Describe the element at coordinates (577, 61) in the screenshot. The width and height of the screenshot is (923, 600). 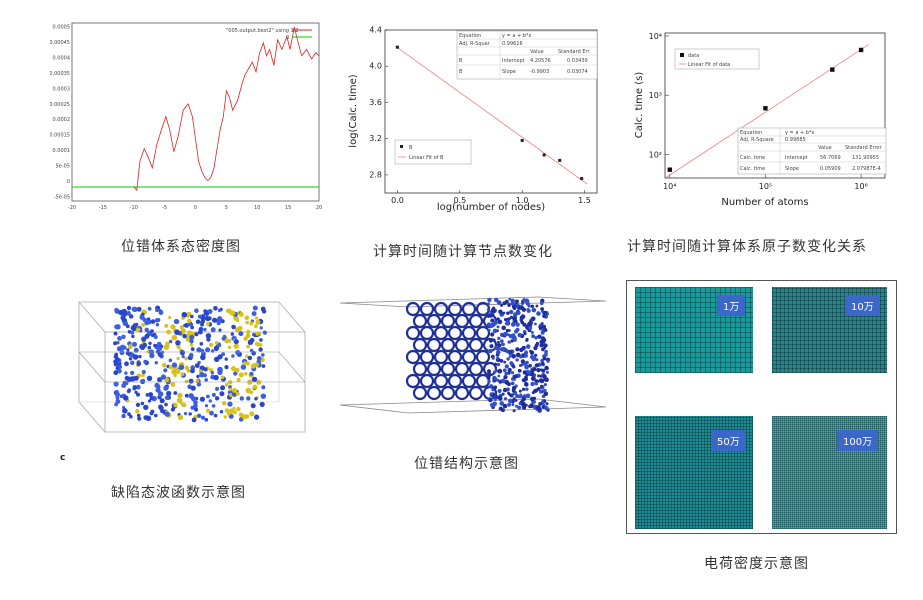
I see `nodes-r1c4: 0.03439` at that location.